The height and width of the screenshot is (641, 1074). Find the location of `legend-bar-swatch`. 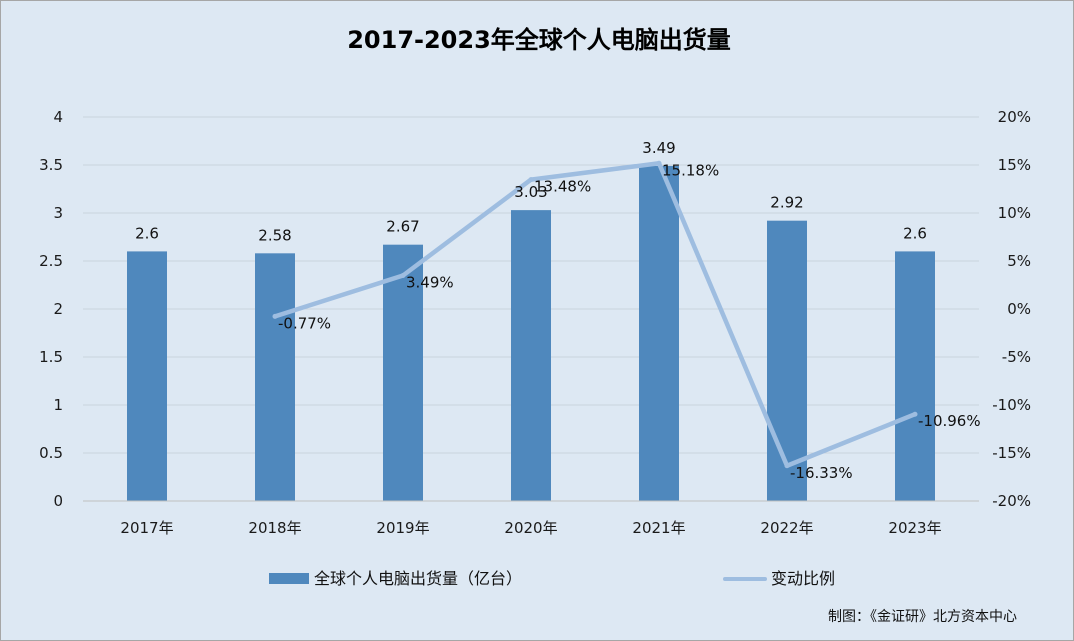

legend-bar-swatch is located at coordinates (289, 578).